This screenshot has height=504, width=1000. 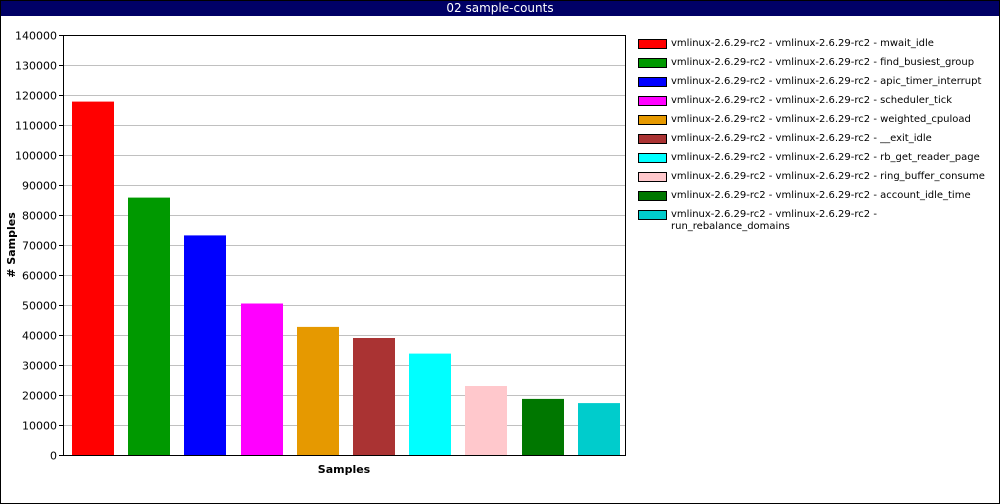 I want to click on y-axis-label: # Samples, so click(x=11, y=245).